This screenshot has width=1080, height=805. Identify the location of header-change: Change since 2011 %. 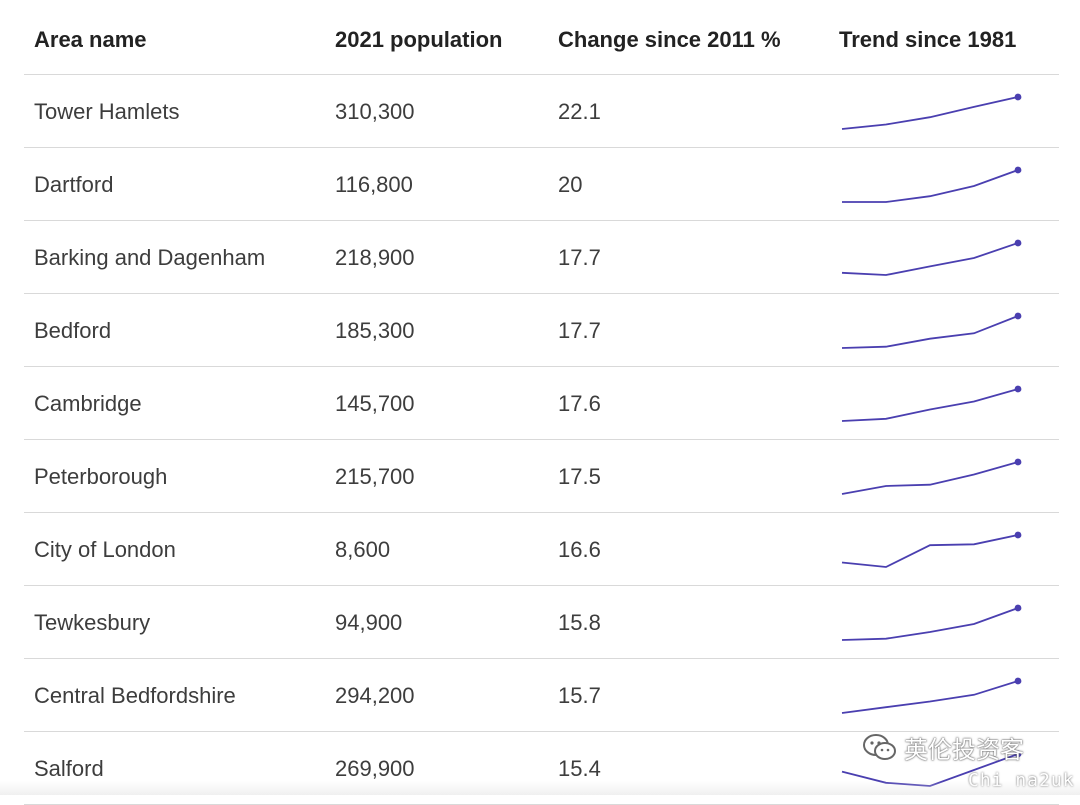
(669, 39).